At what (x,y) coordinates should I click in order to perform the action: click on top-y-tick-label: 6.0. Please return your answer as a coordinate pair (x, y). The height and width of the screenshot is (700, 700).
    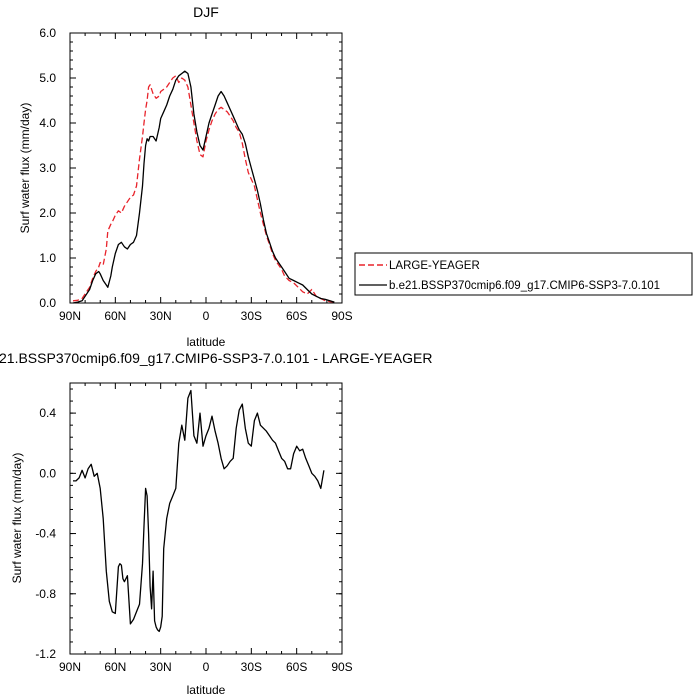
    Looking at the image, I should click on (47, 33).